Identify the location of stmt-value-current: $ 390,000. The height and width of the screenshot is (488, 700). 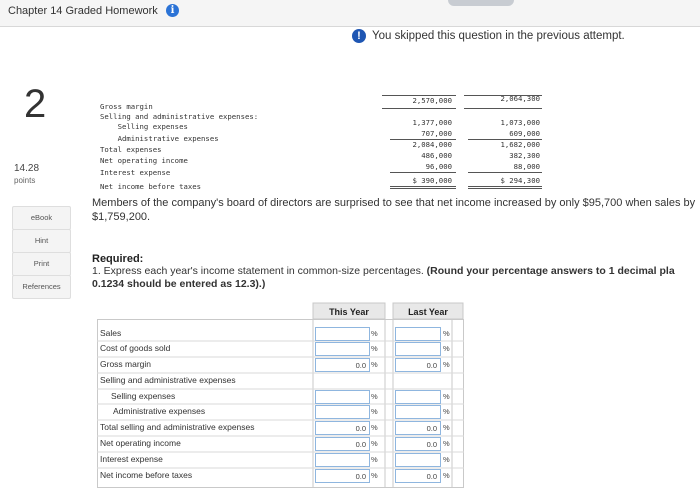
(432, 180).